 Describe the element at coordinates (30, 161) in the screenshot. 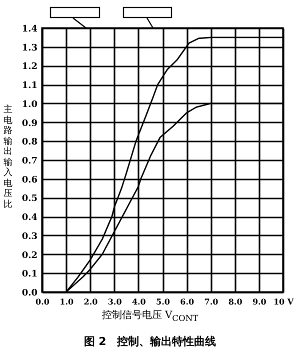

I see `y-tick-label: 0.7` at that location.